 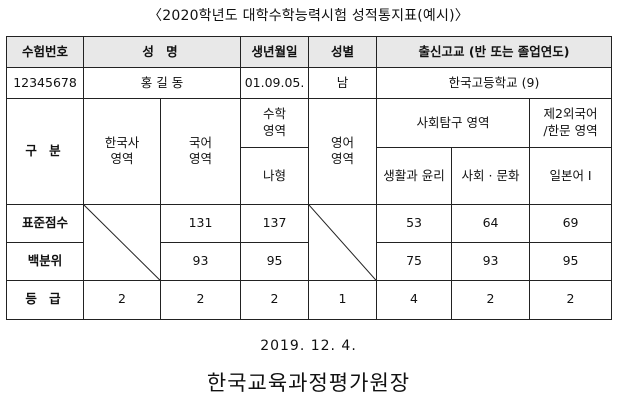 I want to click on gender-value: 남, so click(x=343, y=83).